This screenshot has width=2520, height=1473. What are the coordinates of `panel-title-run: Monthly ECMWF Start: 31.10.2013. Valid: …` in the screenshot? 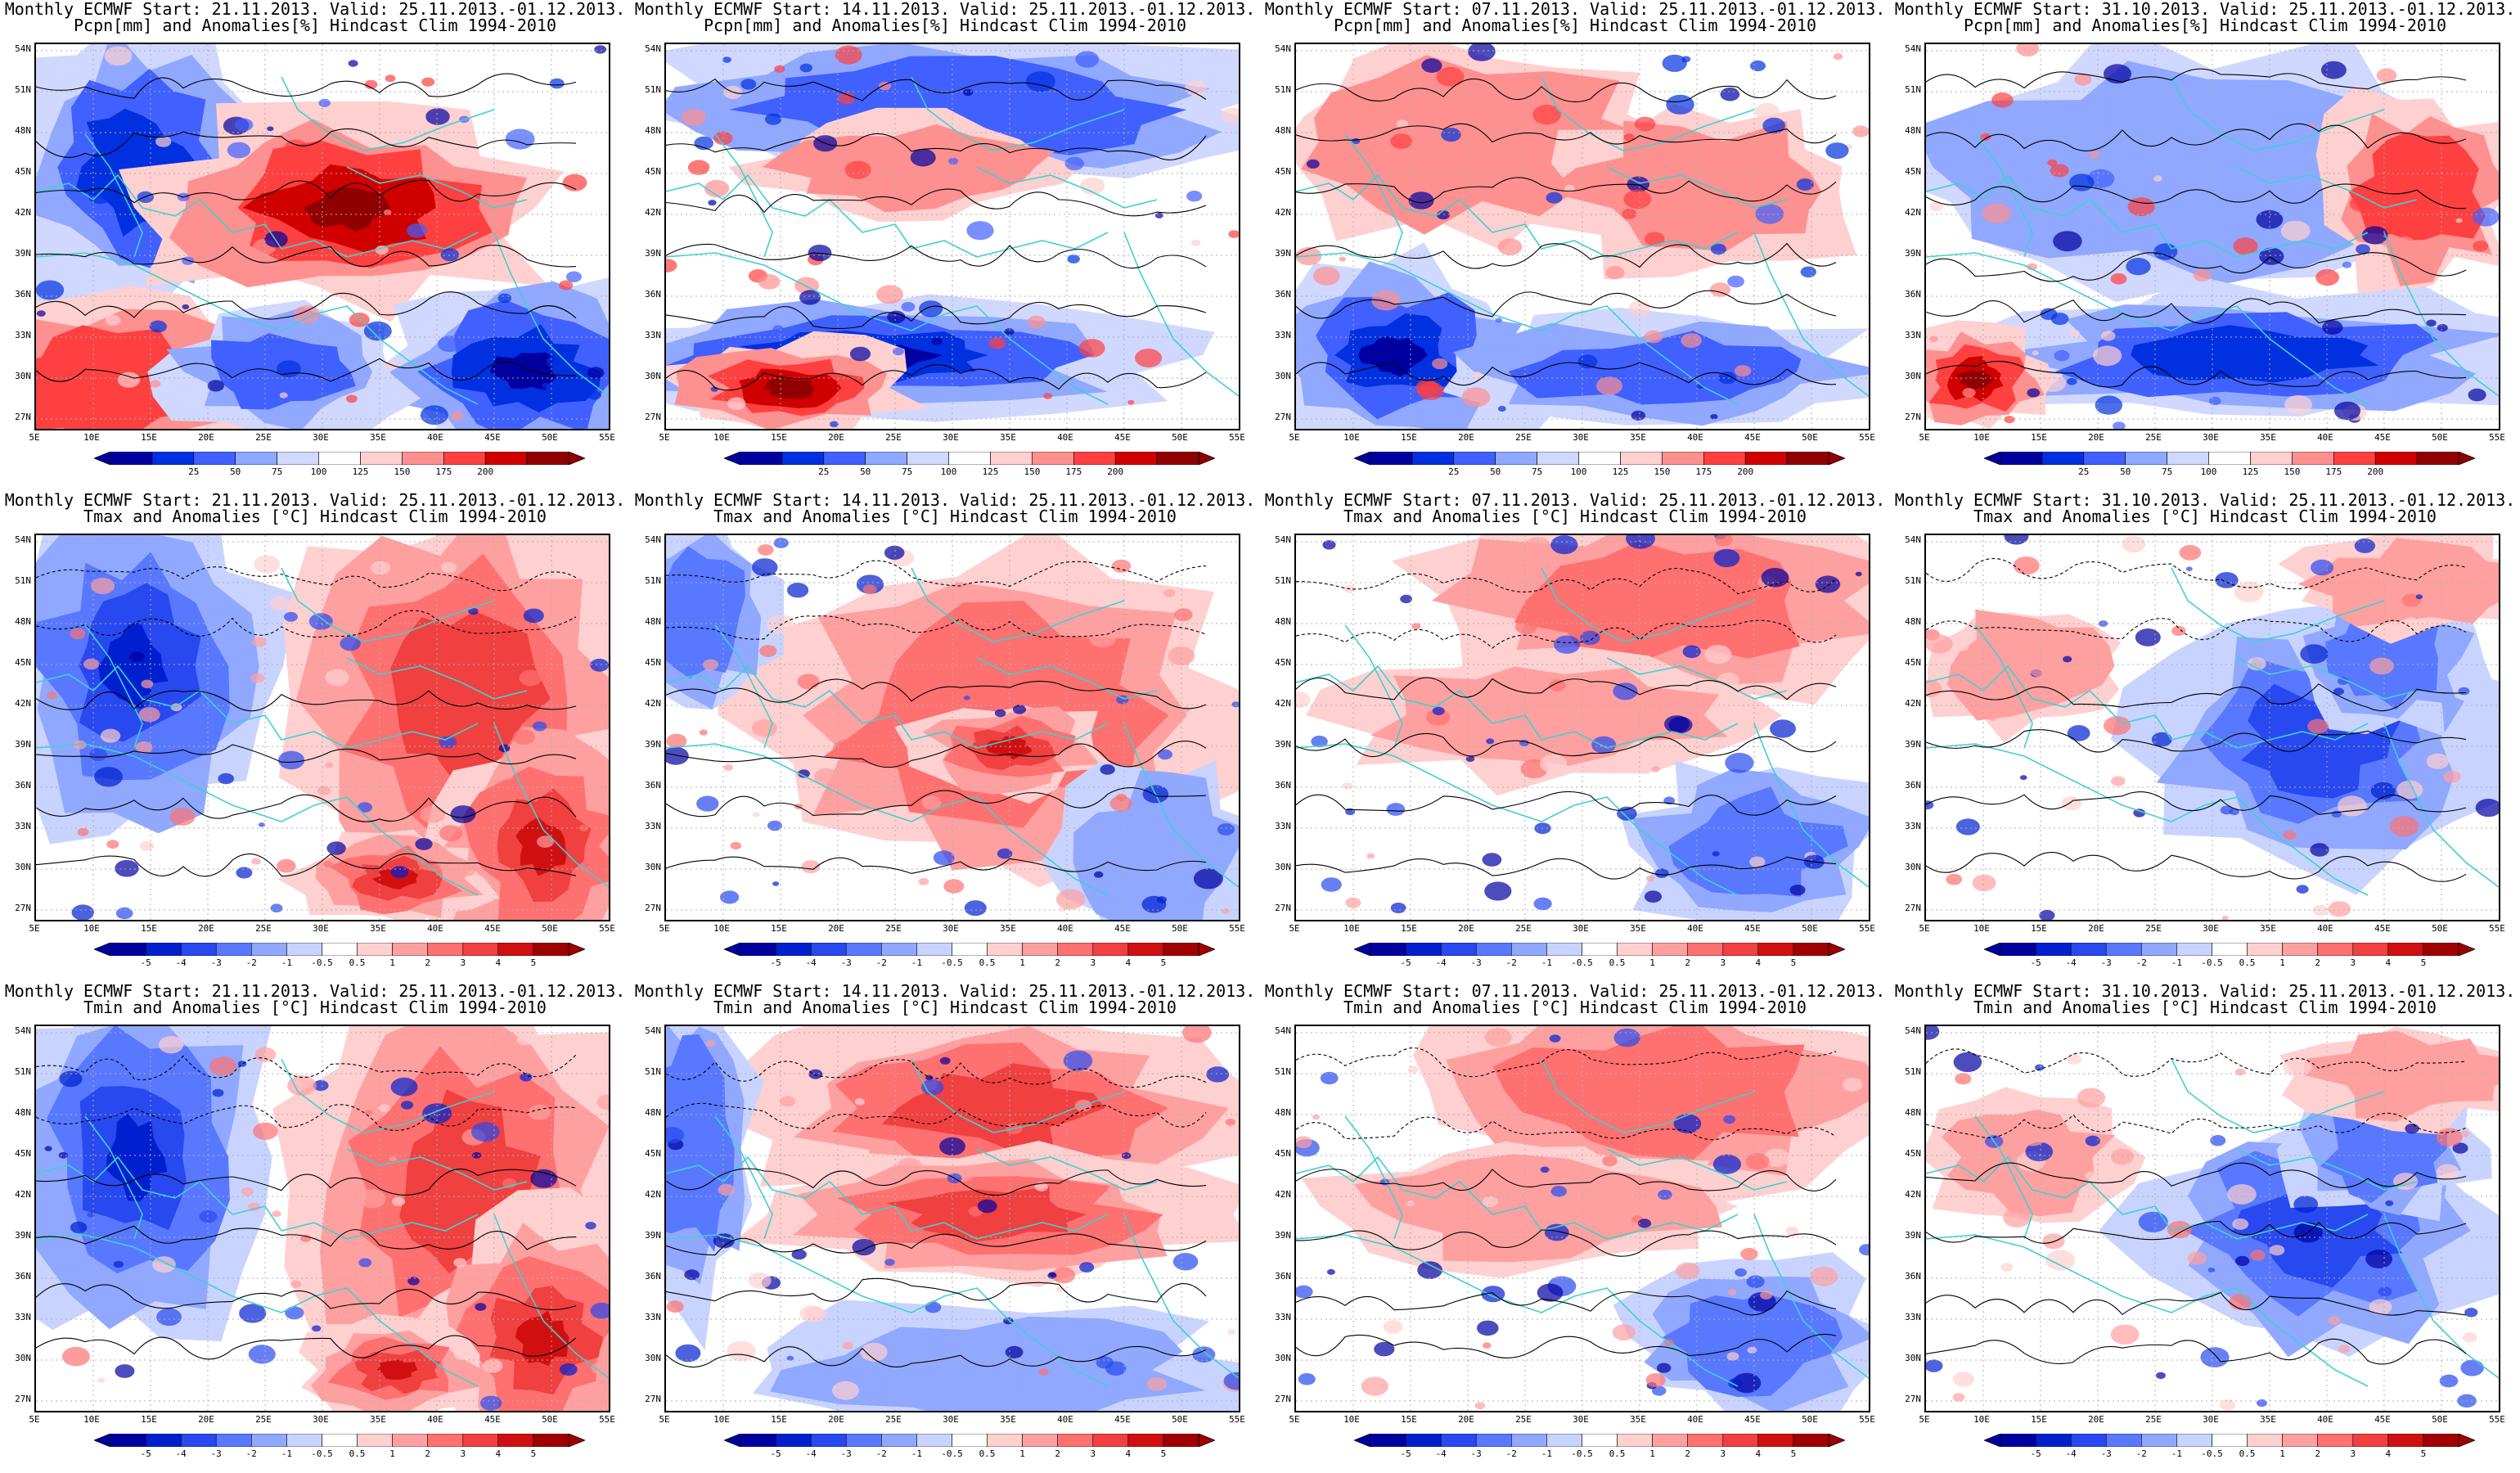 It's located at (2205, 991).